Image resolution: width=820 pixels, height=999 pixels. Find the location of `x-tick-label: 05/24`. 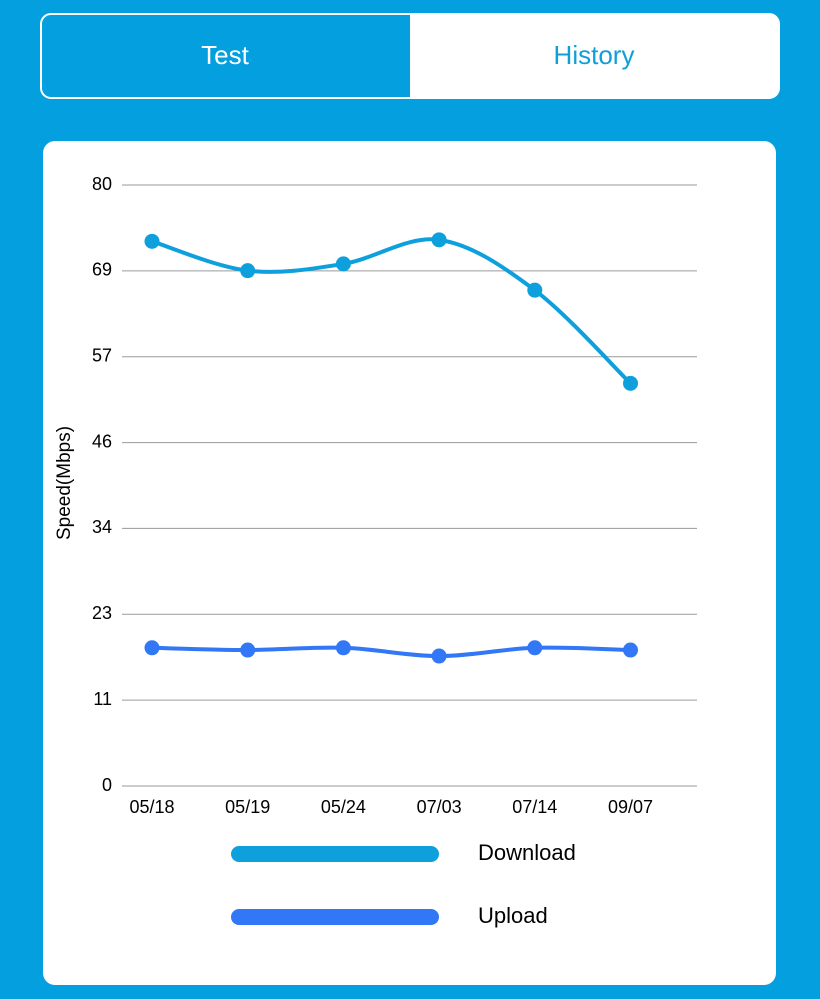

x-tick-label: 05/24 is located at coordinates (343, 807).